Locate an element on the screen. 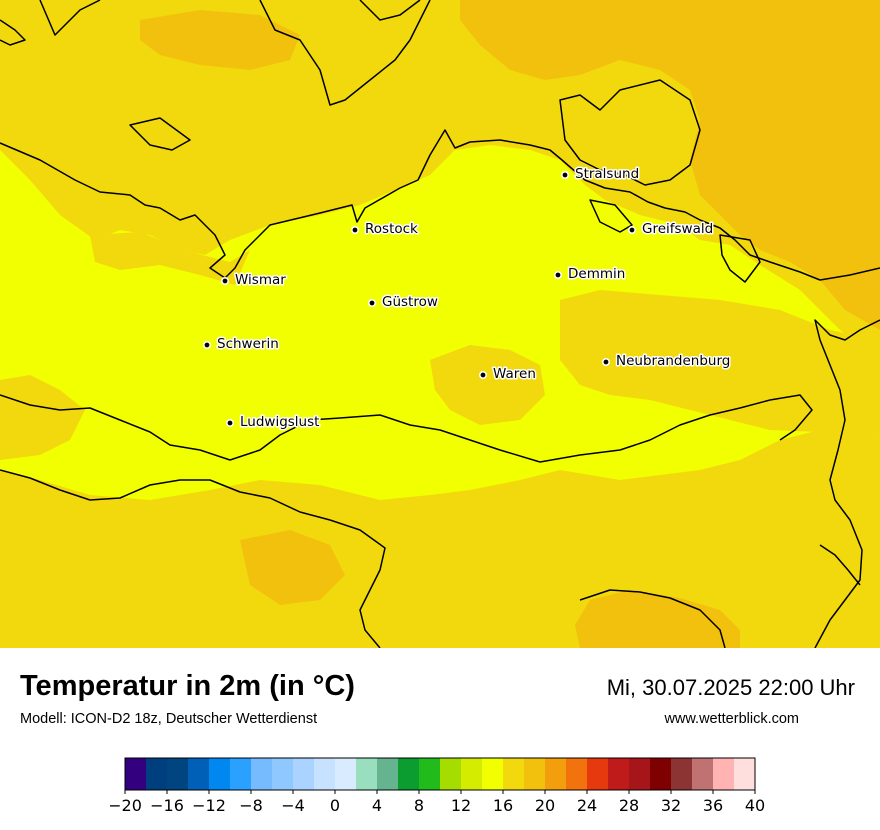 The height and width of the screenshot is (830, 880). colorbar-tick-label: 0 is located at coordinates (335, 805).